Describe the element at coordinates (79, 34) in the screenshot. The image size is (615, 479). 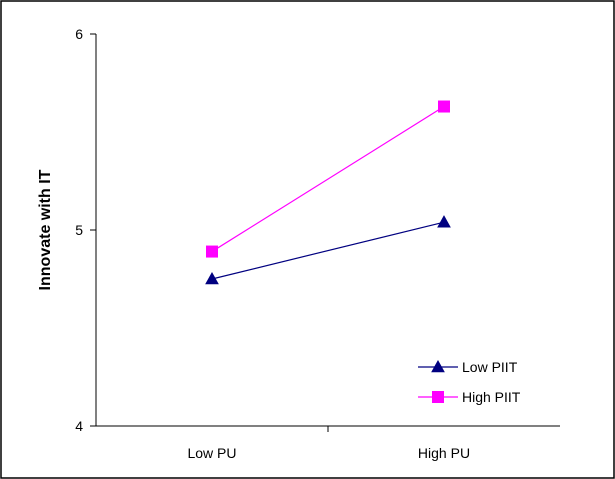
I see `y-tick-label: 6` at that location.